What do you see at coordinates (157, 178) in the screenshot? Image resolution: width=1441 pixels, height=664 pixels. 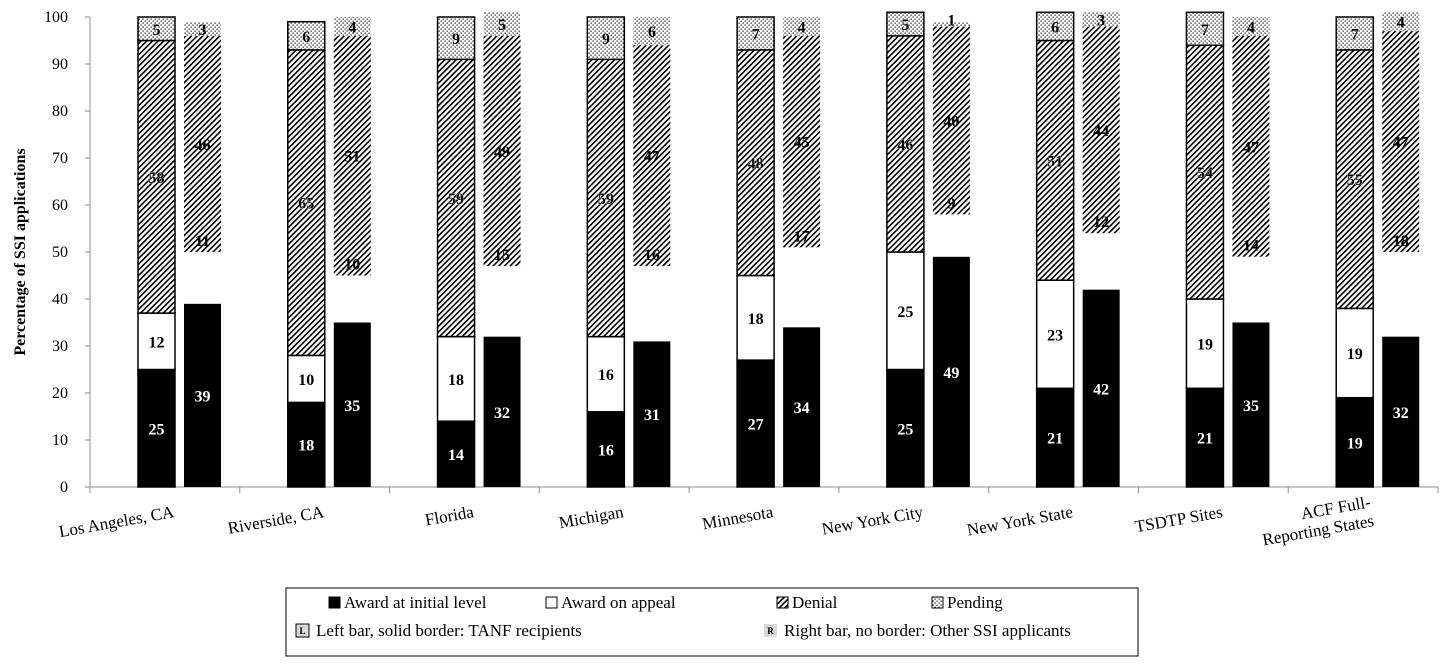 I see `data-label-tanf-denial: 58` at bounding box center [157, 178].